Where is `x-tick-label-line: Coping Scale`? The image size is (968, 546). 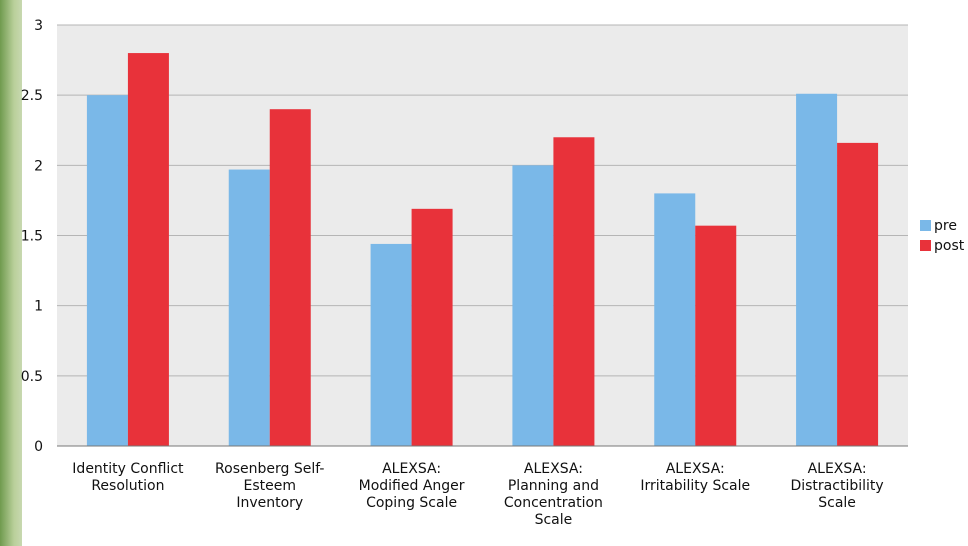 x-tick-label-line: Coping Scale is located at coordinates (411, 503).